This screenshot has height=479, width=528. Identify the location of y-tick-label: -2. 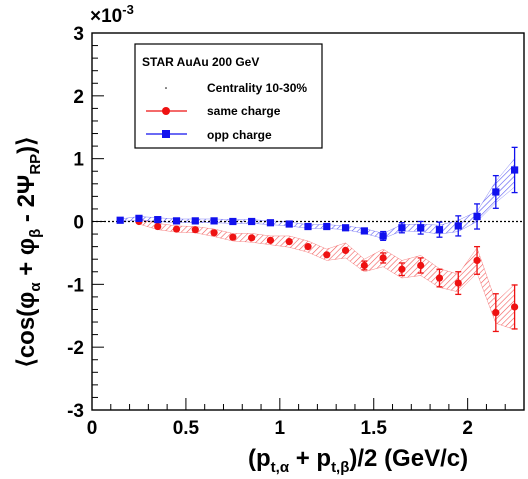
(75, 348).